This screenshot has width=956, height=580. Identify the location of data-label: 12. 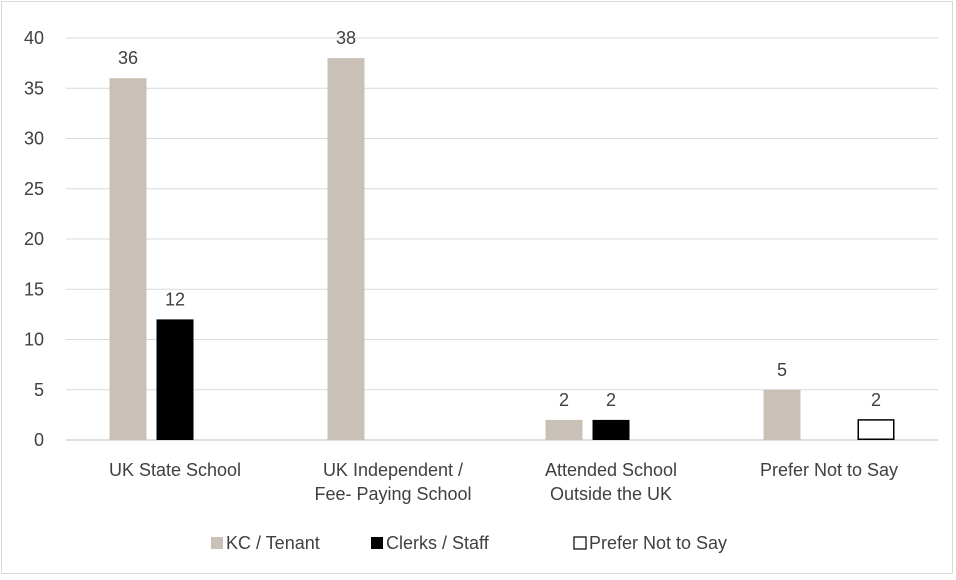
(175, 299).